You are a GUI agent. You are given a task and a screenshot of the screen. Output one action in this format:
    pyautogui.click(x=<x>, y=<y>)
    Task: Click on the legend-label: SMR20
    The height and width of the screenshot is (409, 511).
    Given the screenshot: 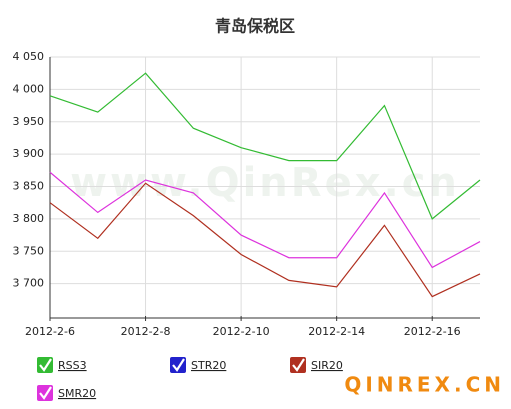 What is the action you would take?
    pyautogui.click(x=77, y=393)
    